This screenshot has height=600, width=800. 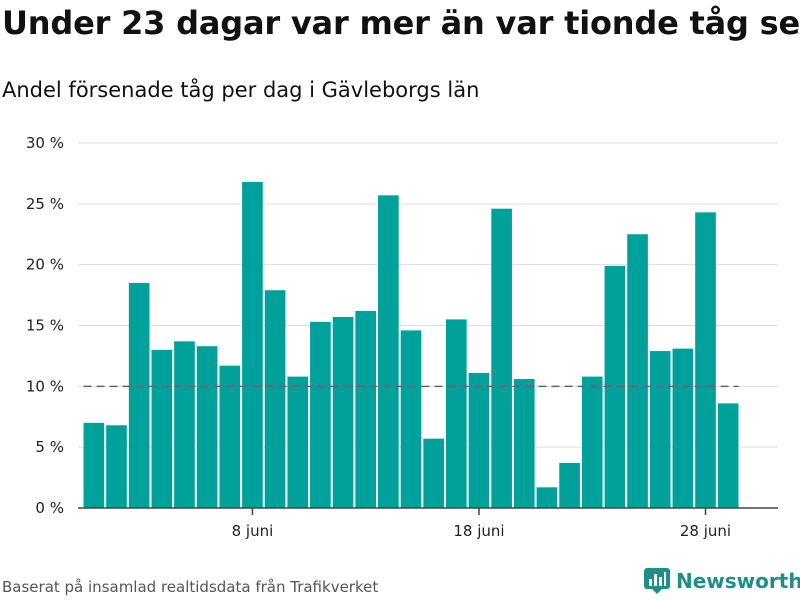 I want to click on x-tick-label: 18 juni, so click(x=478, y=531).